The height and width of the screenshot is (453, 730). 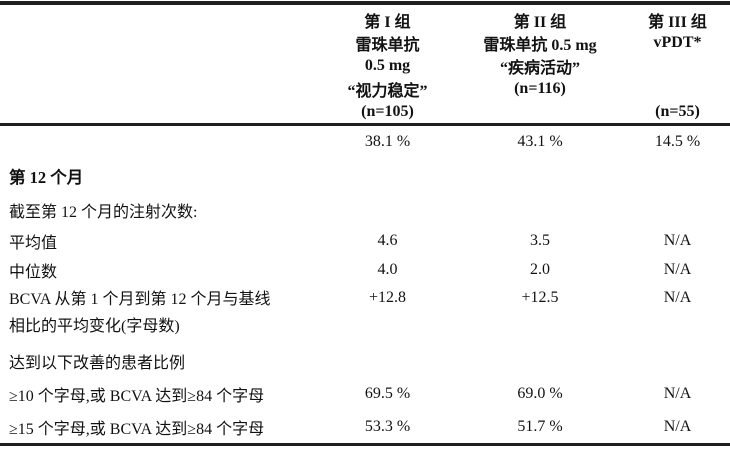 I want to click on section-title: 第 12 个月, so click(x=46, y=177).